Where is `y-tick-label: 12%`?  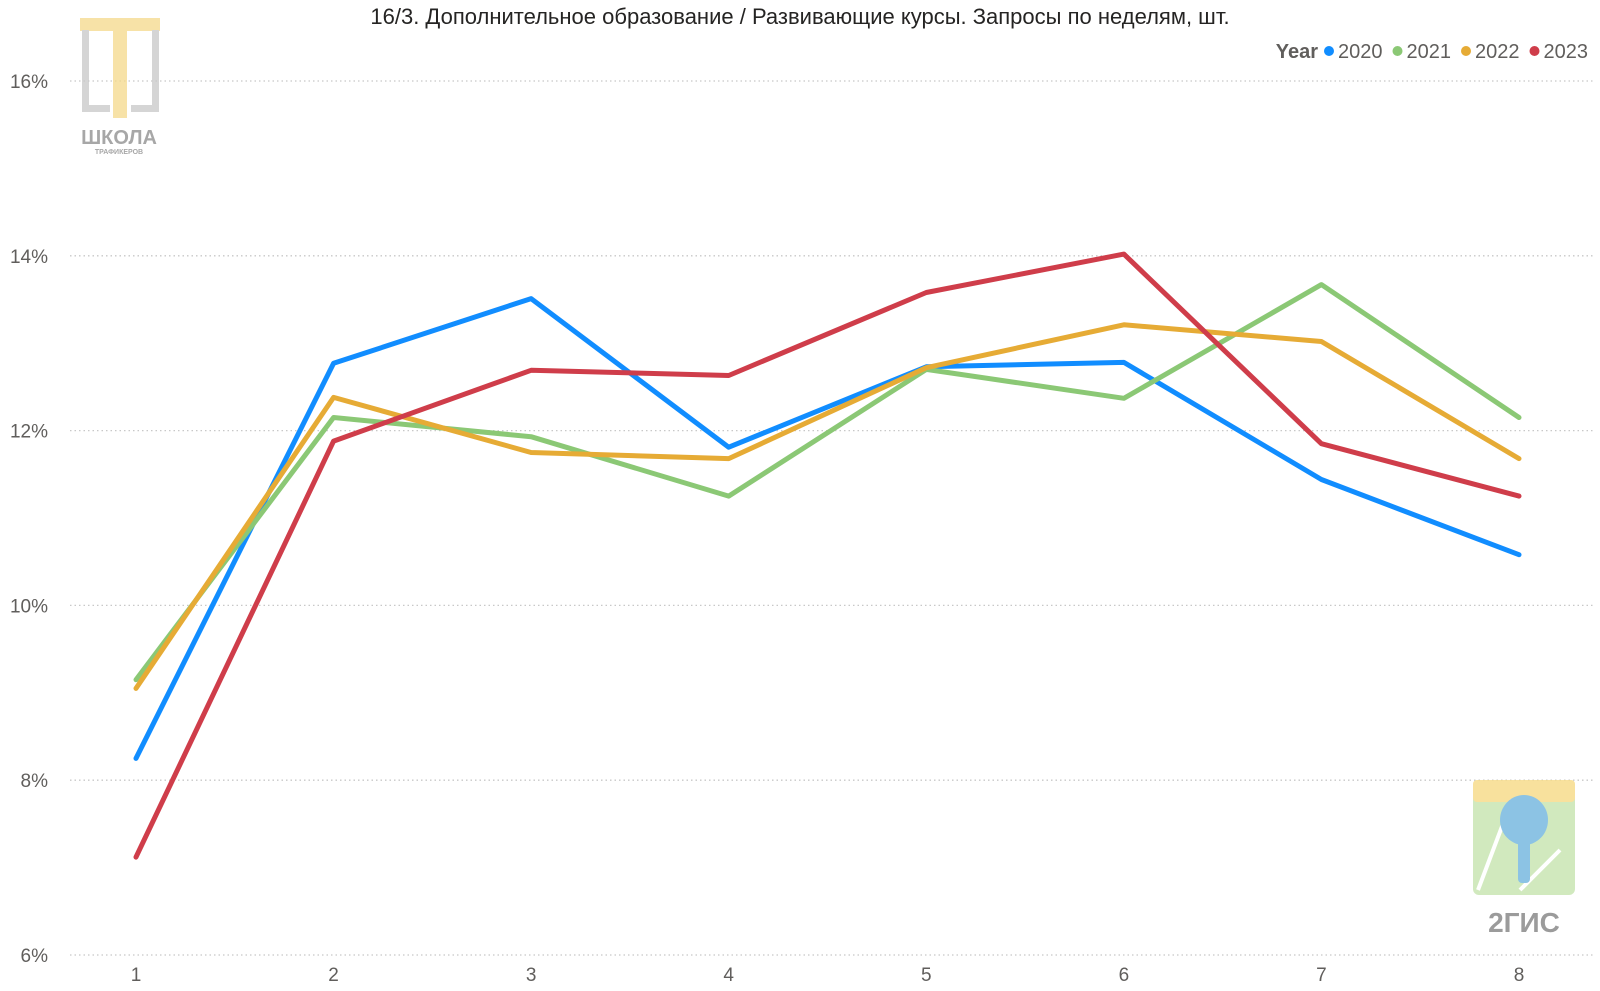
y-tick-label: 12% is located at coordinates (29, 432).